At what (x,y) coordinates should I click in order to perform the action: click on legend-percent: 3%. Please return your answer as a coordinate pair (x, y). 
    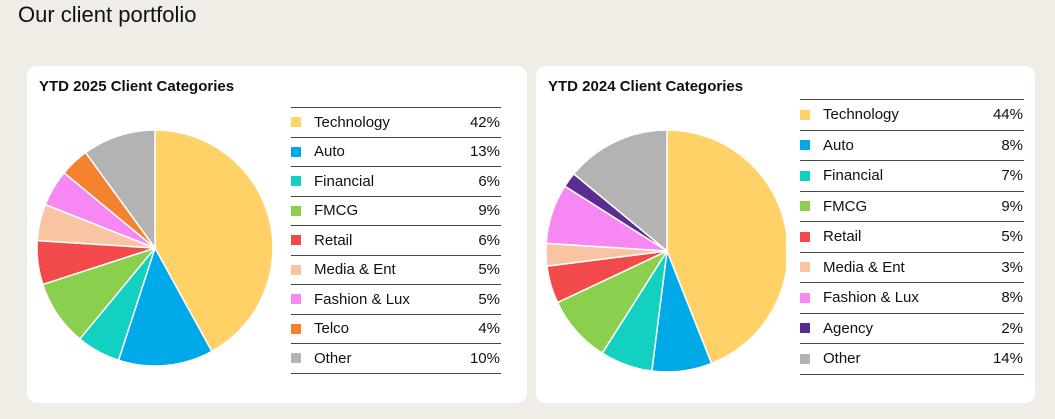
    Looking at the image, I should click on (1012, 267).